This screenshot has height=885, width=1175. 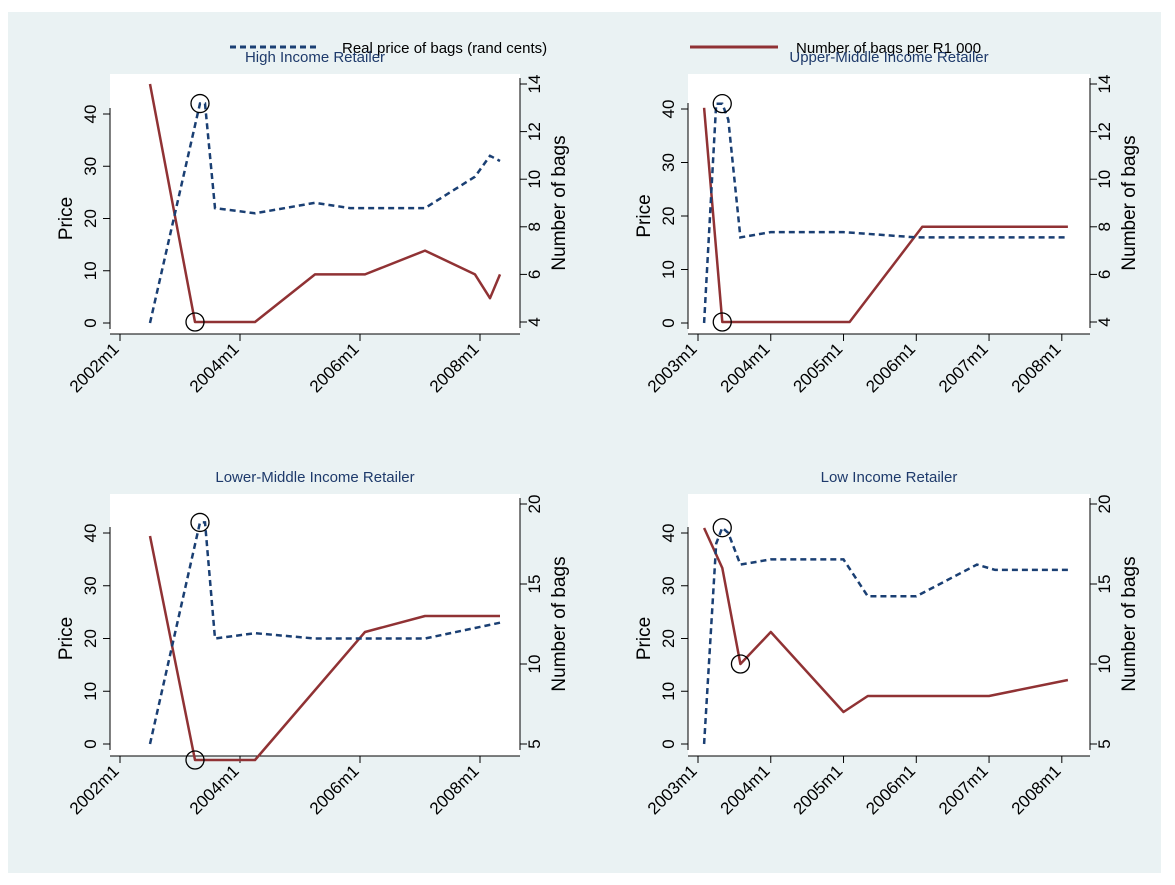 What do you see at coordinates (888, 57) in the screenshot?
I see `panel-title: Upper-Middle Income Retailer` at bounding box center [888, 57].